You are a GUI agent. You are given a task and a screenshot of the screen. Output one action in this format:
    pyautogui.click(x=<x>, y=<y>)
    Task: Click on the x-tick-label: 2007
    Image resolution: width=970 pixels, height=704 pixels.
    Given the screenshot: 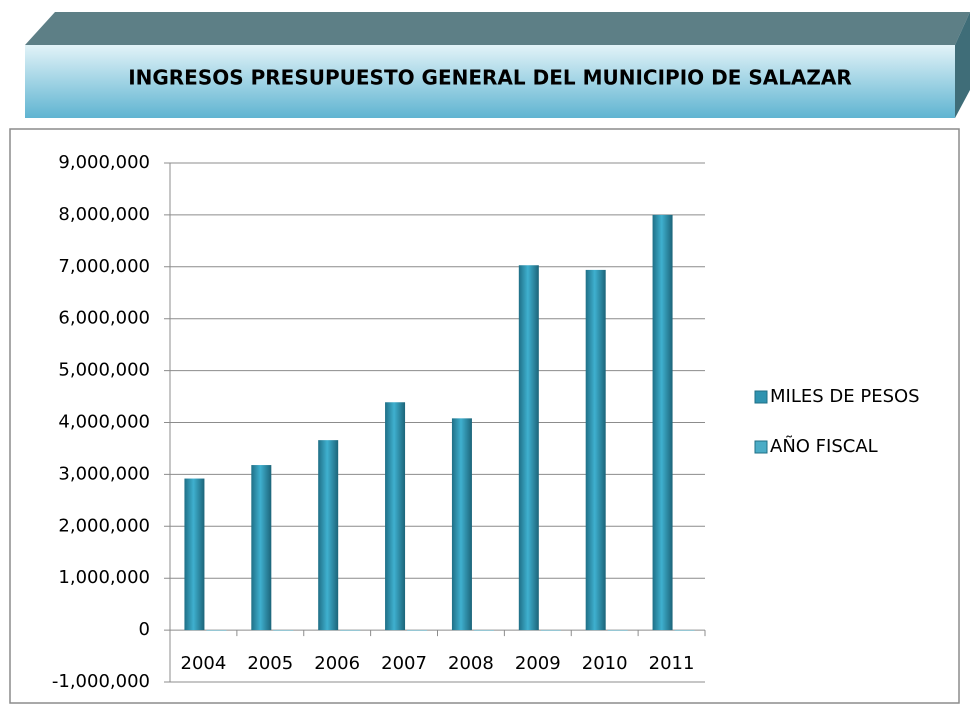 What is the action you would take?
    pyautogui.click(x=404, y=663)
    